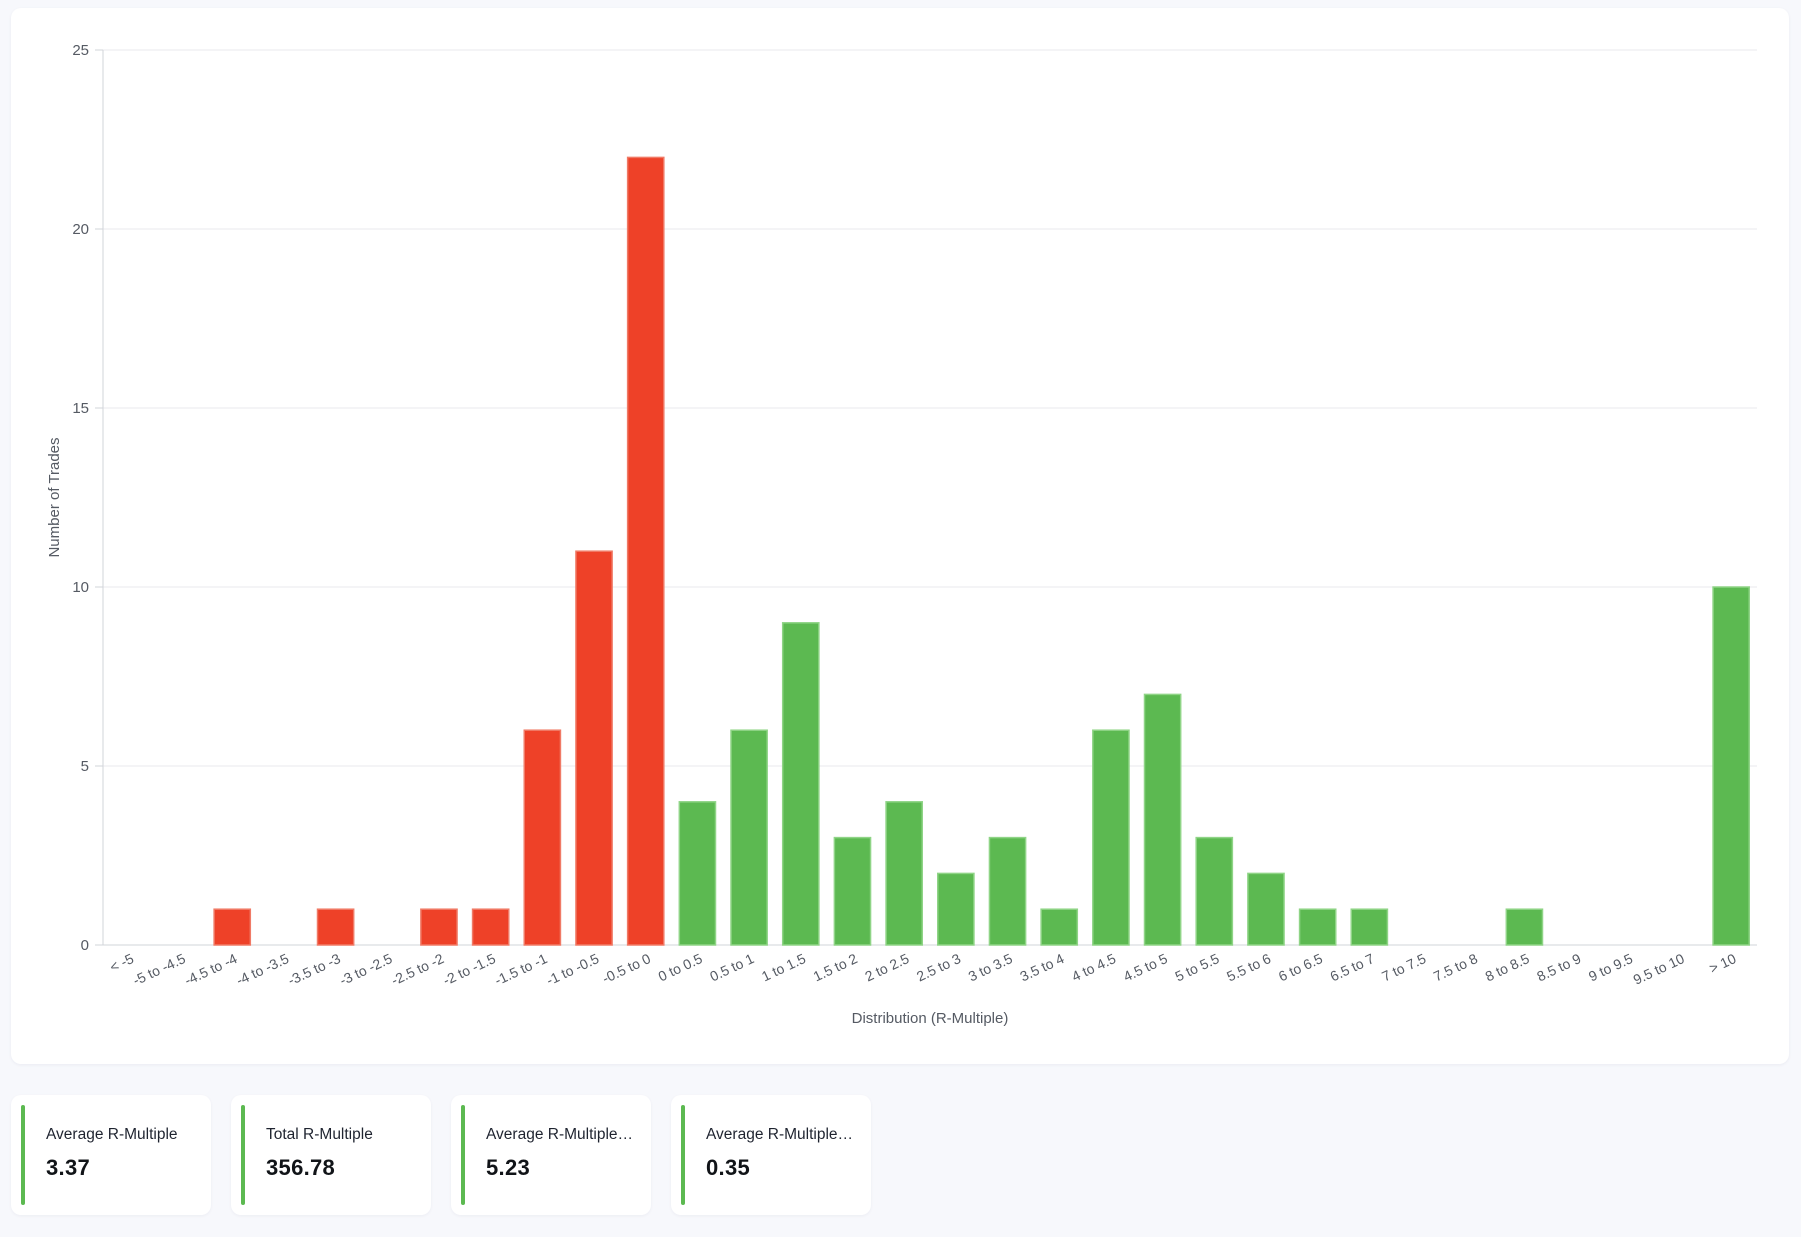  Describe the element at coordinates (80, 587) in the screenshot. I see `y-tick-label: 10` at that location.